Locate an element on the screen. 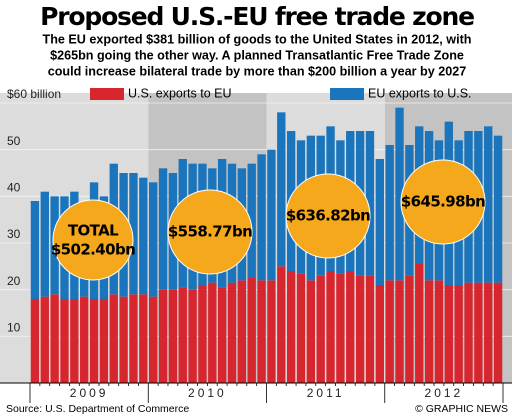  source: Source: U.S. Department of Commerce is located at coordinates (97, 409).